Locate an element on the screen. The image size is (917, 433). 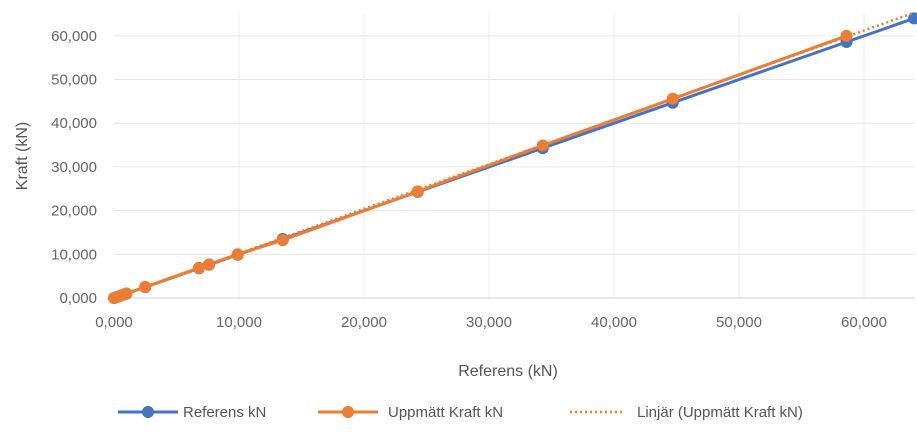
x-tick-label: 0,000 is located at coordinates (114, 322).